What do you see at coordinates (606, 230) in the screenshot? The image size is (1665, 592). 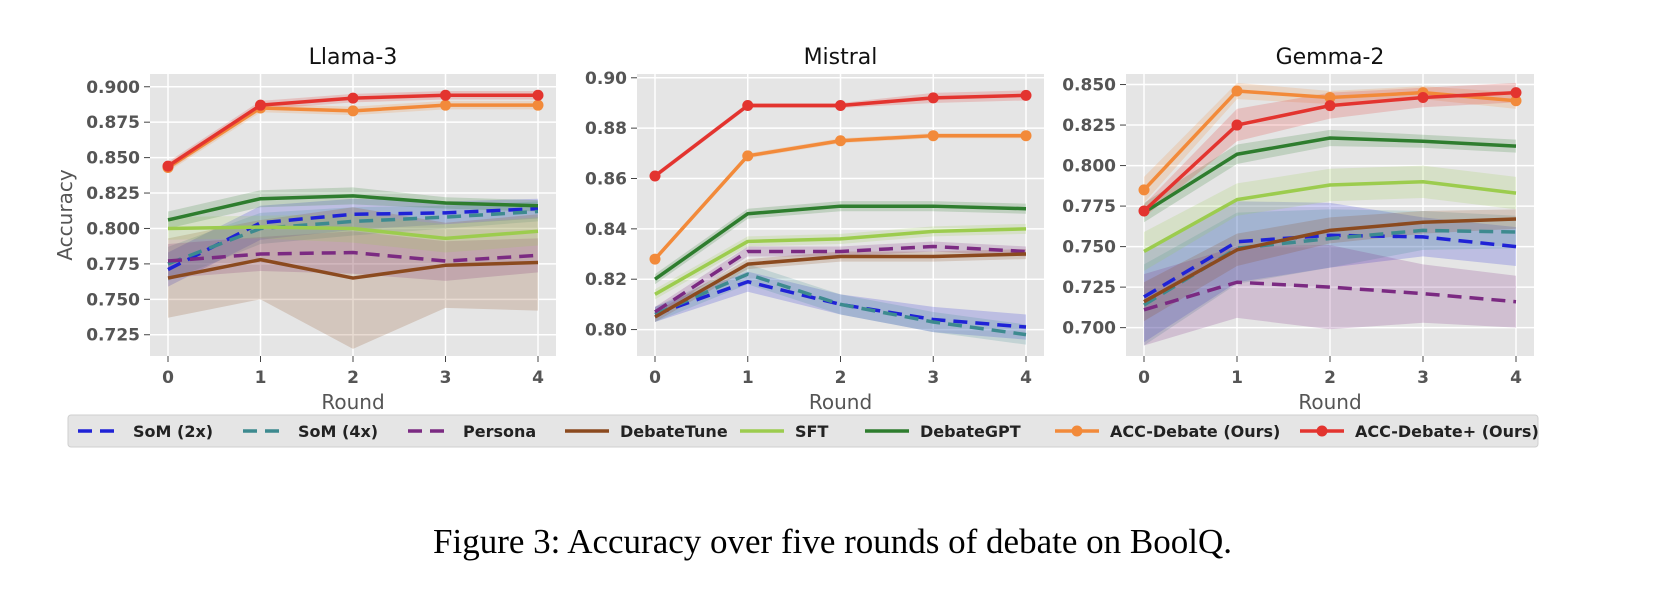 I see `y-tick-label: 0.84` at bounding box center [606, 230].